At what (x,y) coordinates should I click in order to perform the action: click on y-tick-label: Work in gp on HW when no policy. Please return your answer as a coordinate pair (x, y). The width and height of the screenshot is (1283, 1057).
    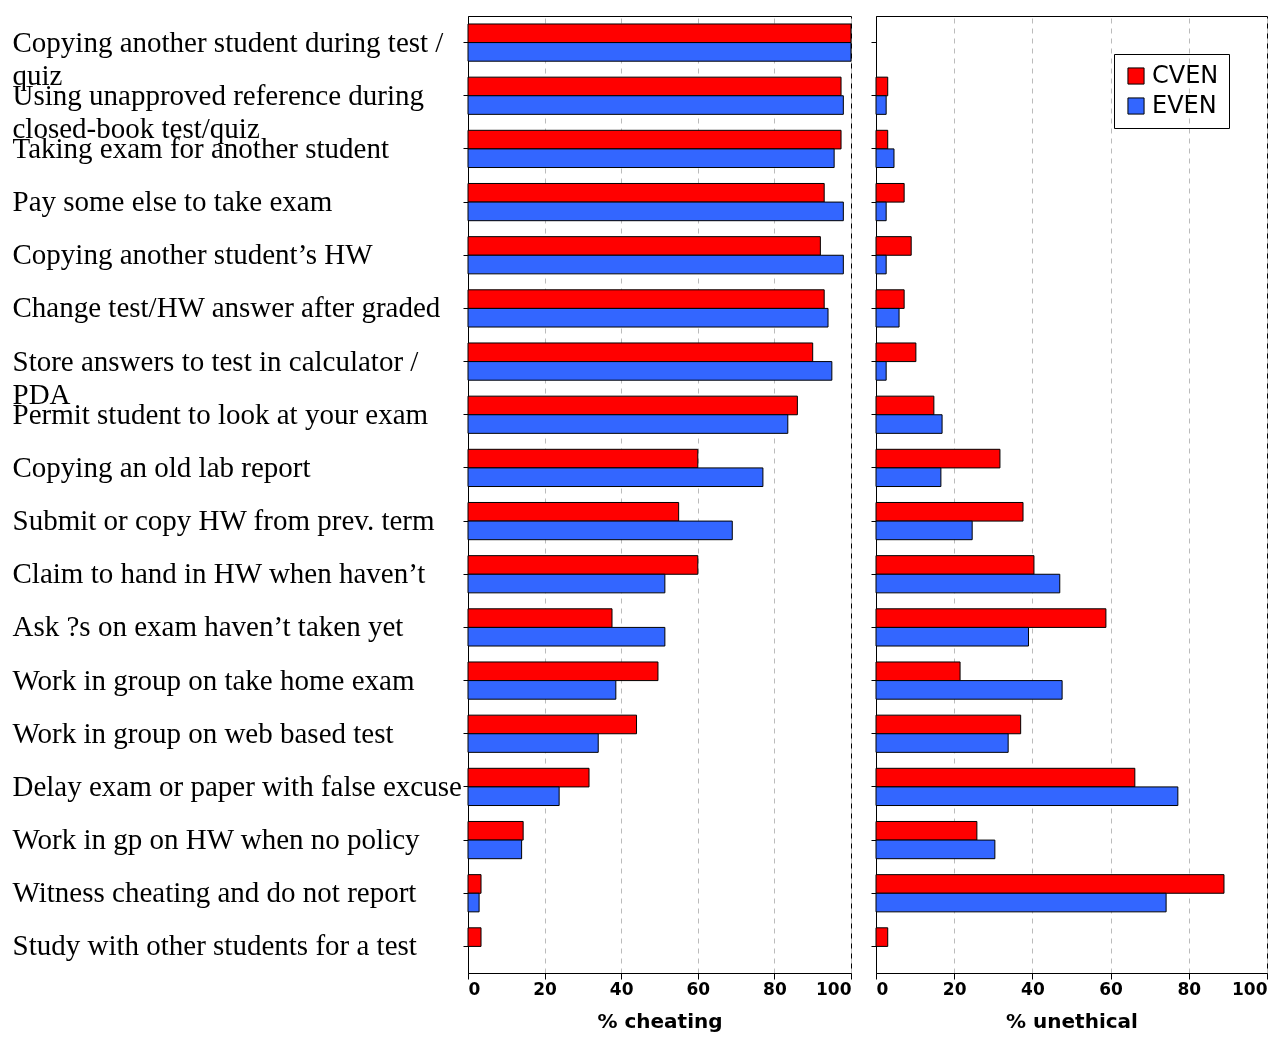
    Looking at the image, I should click on (216, 839).